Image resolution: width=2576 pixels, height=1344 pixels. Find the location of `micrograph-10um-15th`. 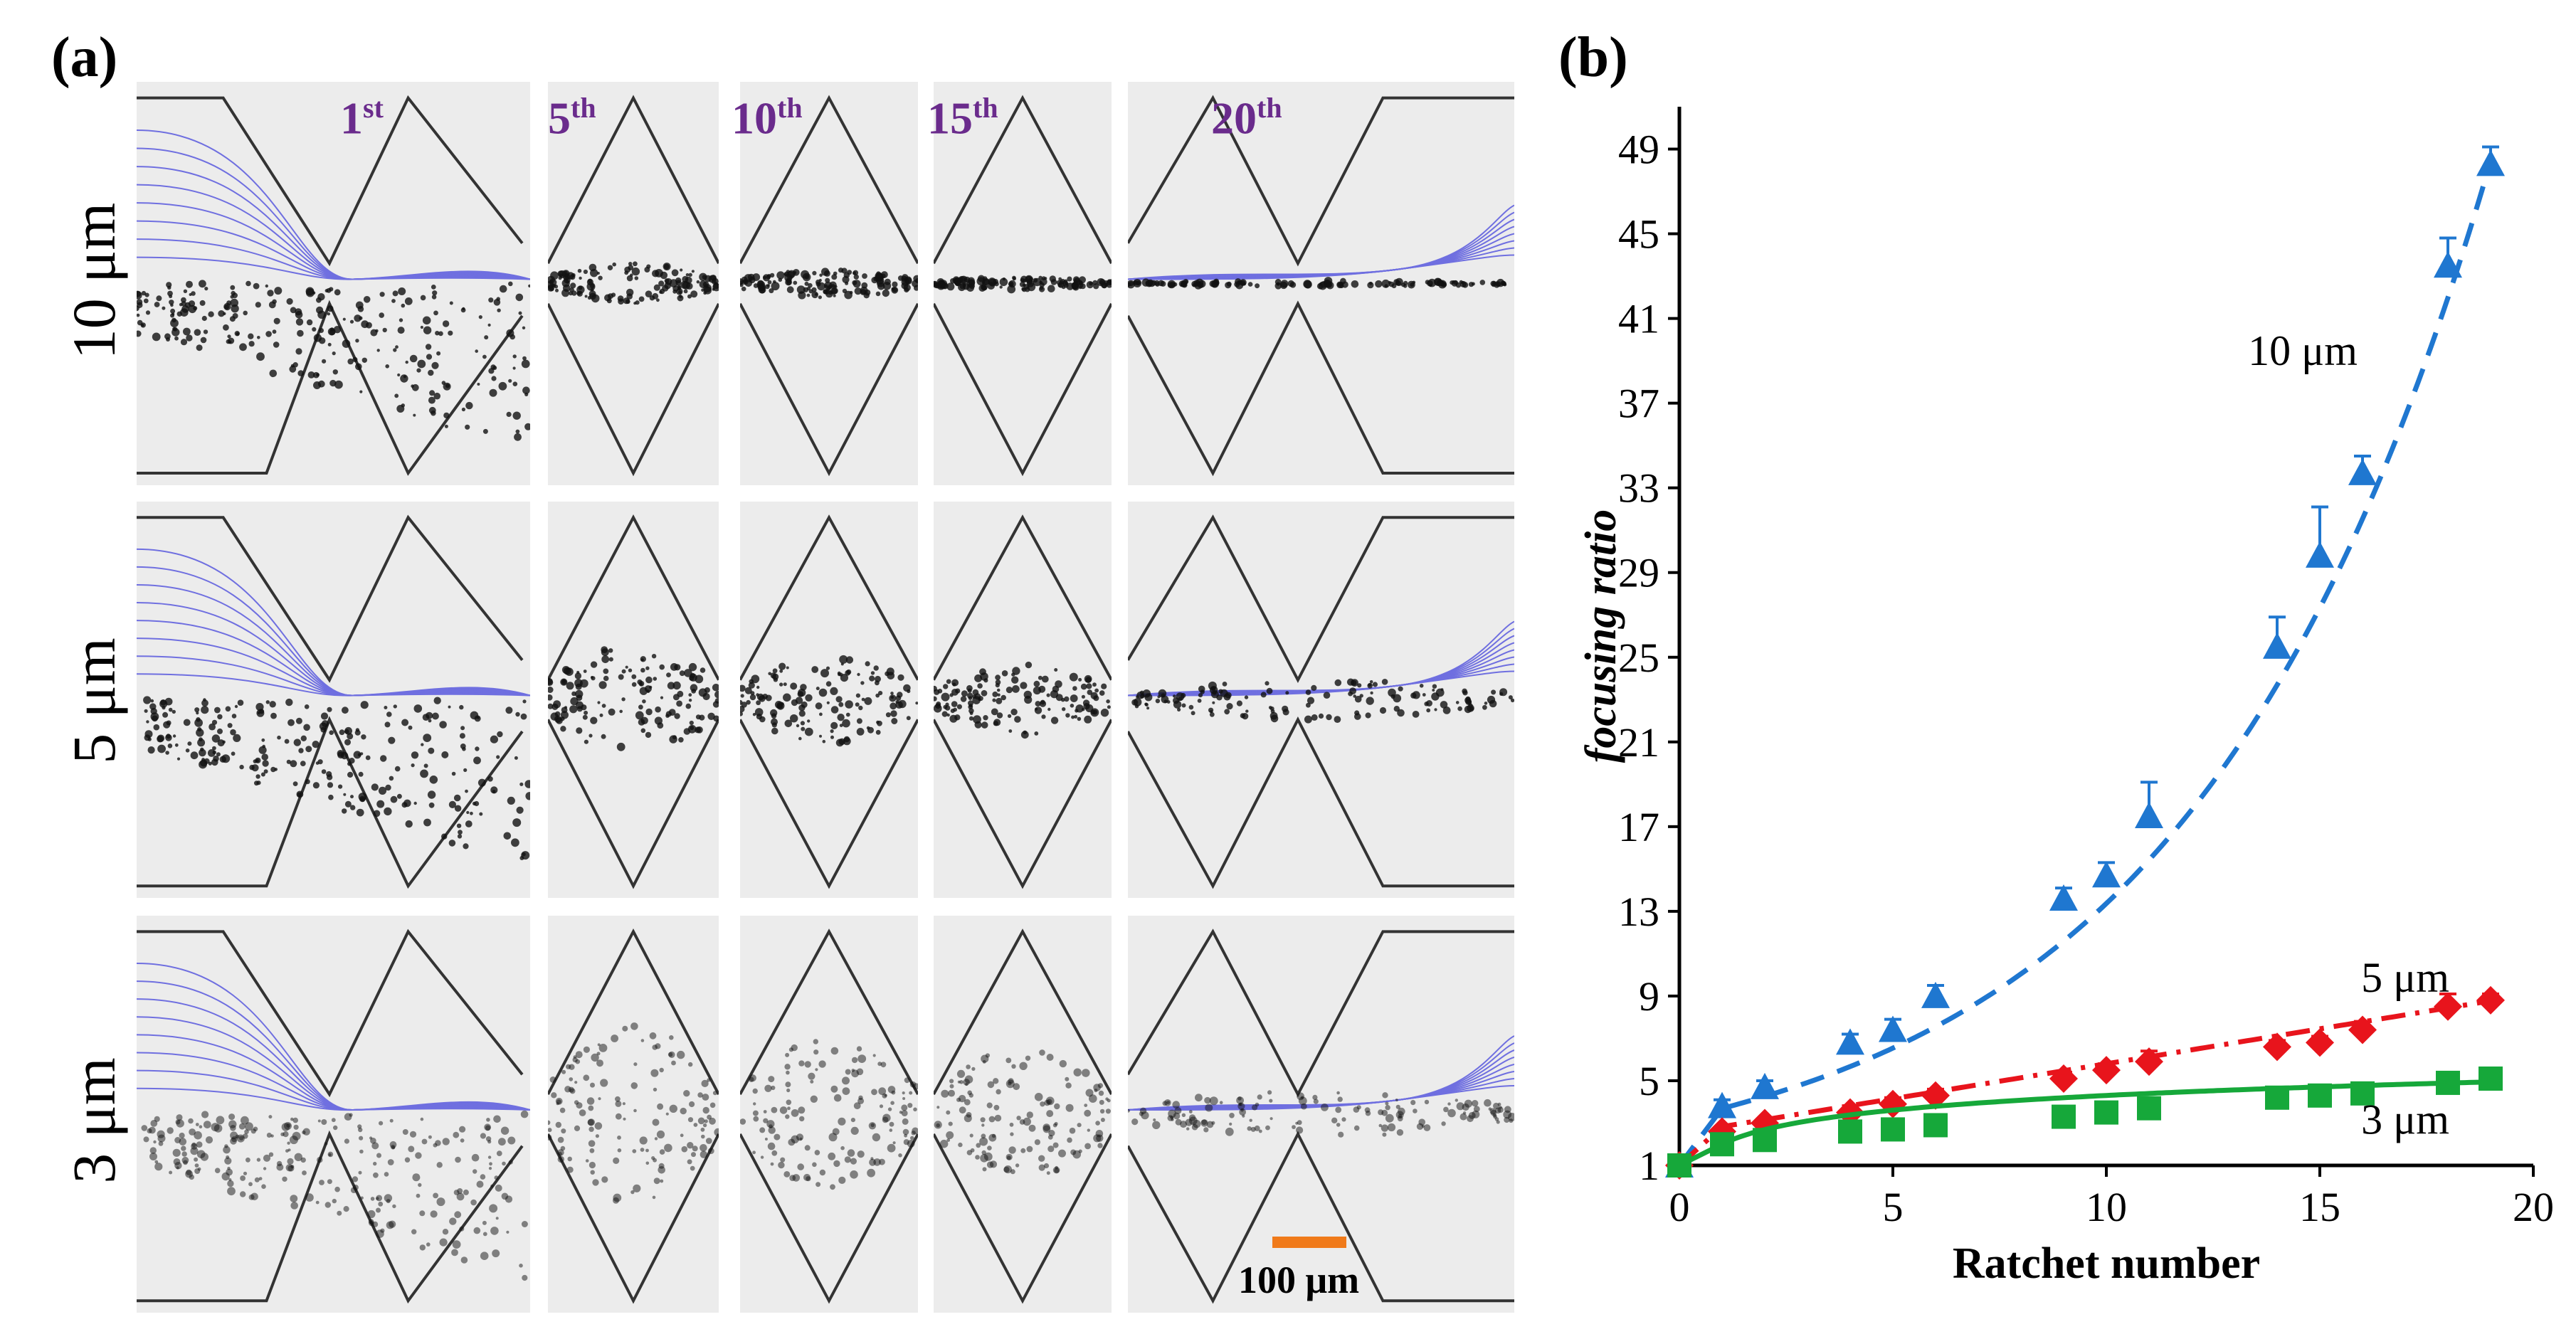

micrograph-10um-15th is located at coordinates (1023, 283).